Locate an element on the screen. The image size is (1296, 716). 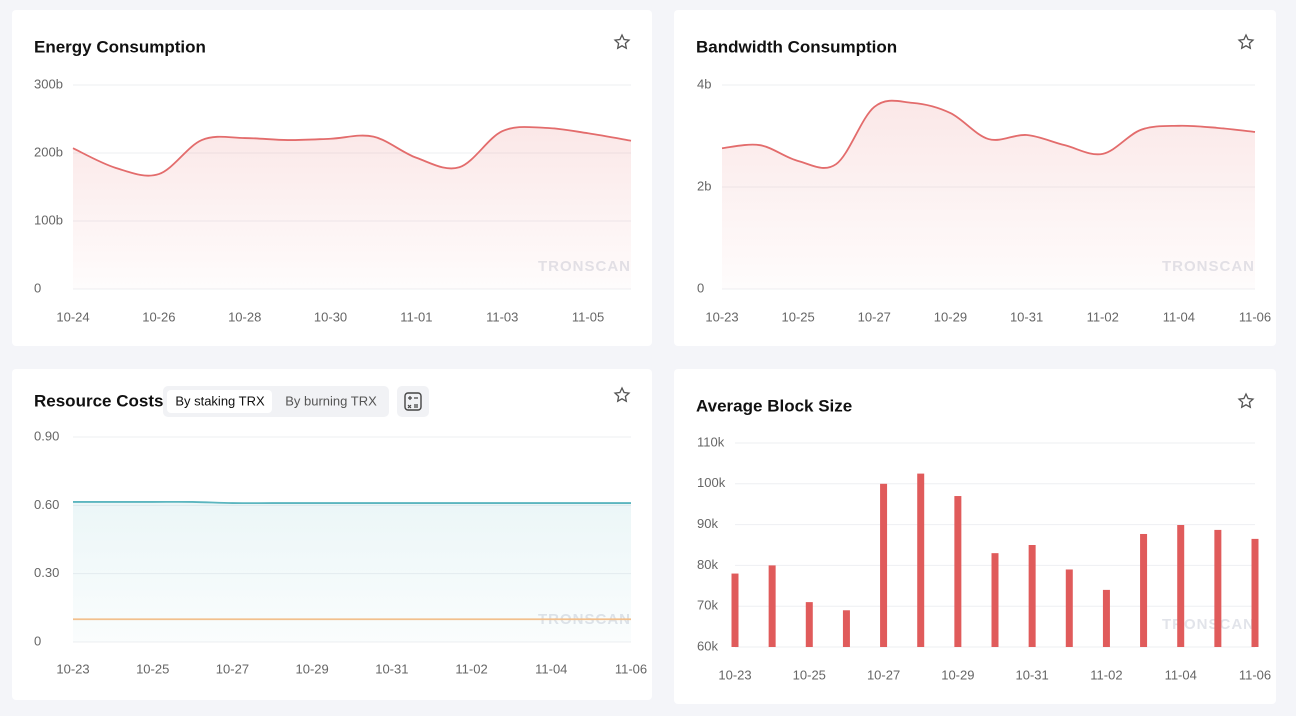
toggle-active is located at coordinates (219, 401).